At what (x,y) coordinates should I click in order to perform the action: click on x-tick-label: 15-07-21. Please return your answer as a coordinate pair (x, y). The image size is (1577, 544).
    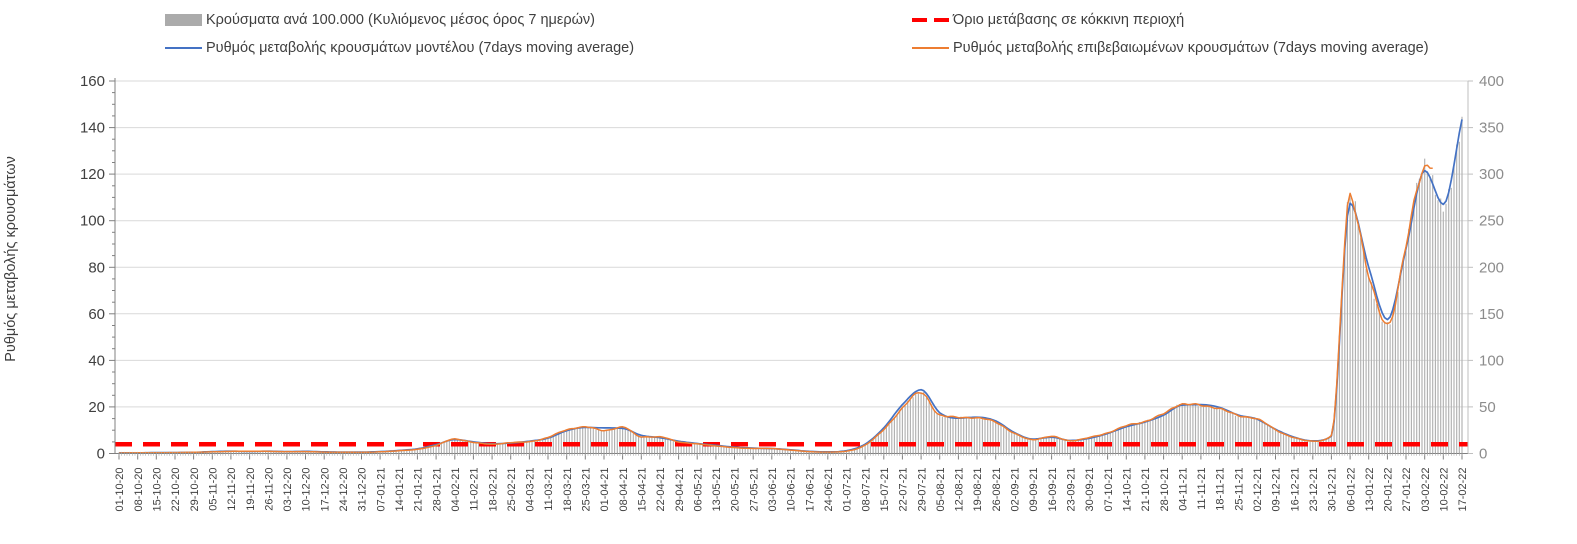
    Looking at the image, I should click on (885, 490).